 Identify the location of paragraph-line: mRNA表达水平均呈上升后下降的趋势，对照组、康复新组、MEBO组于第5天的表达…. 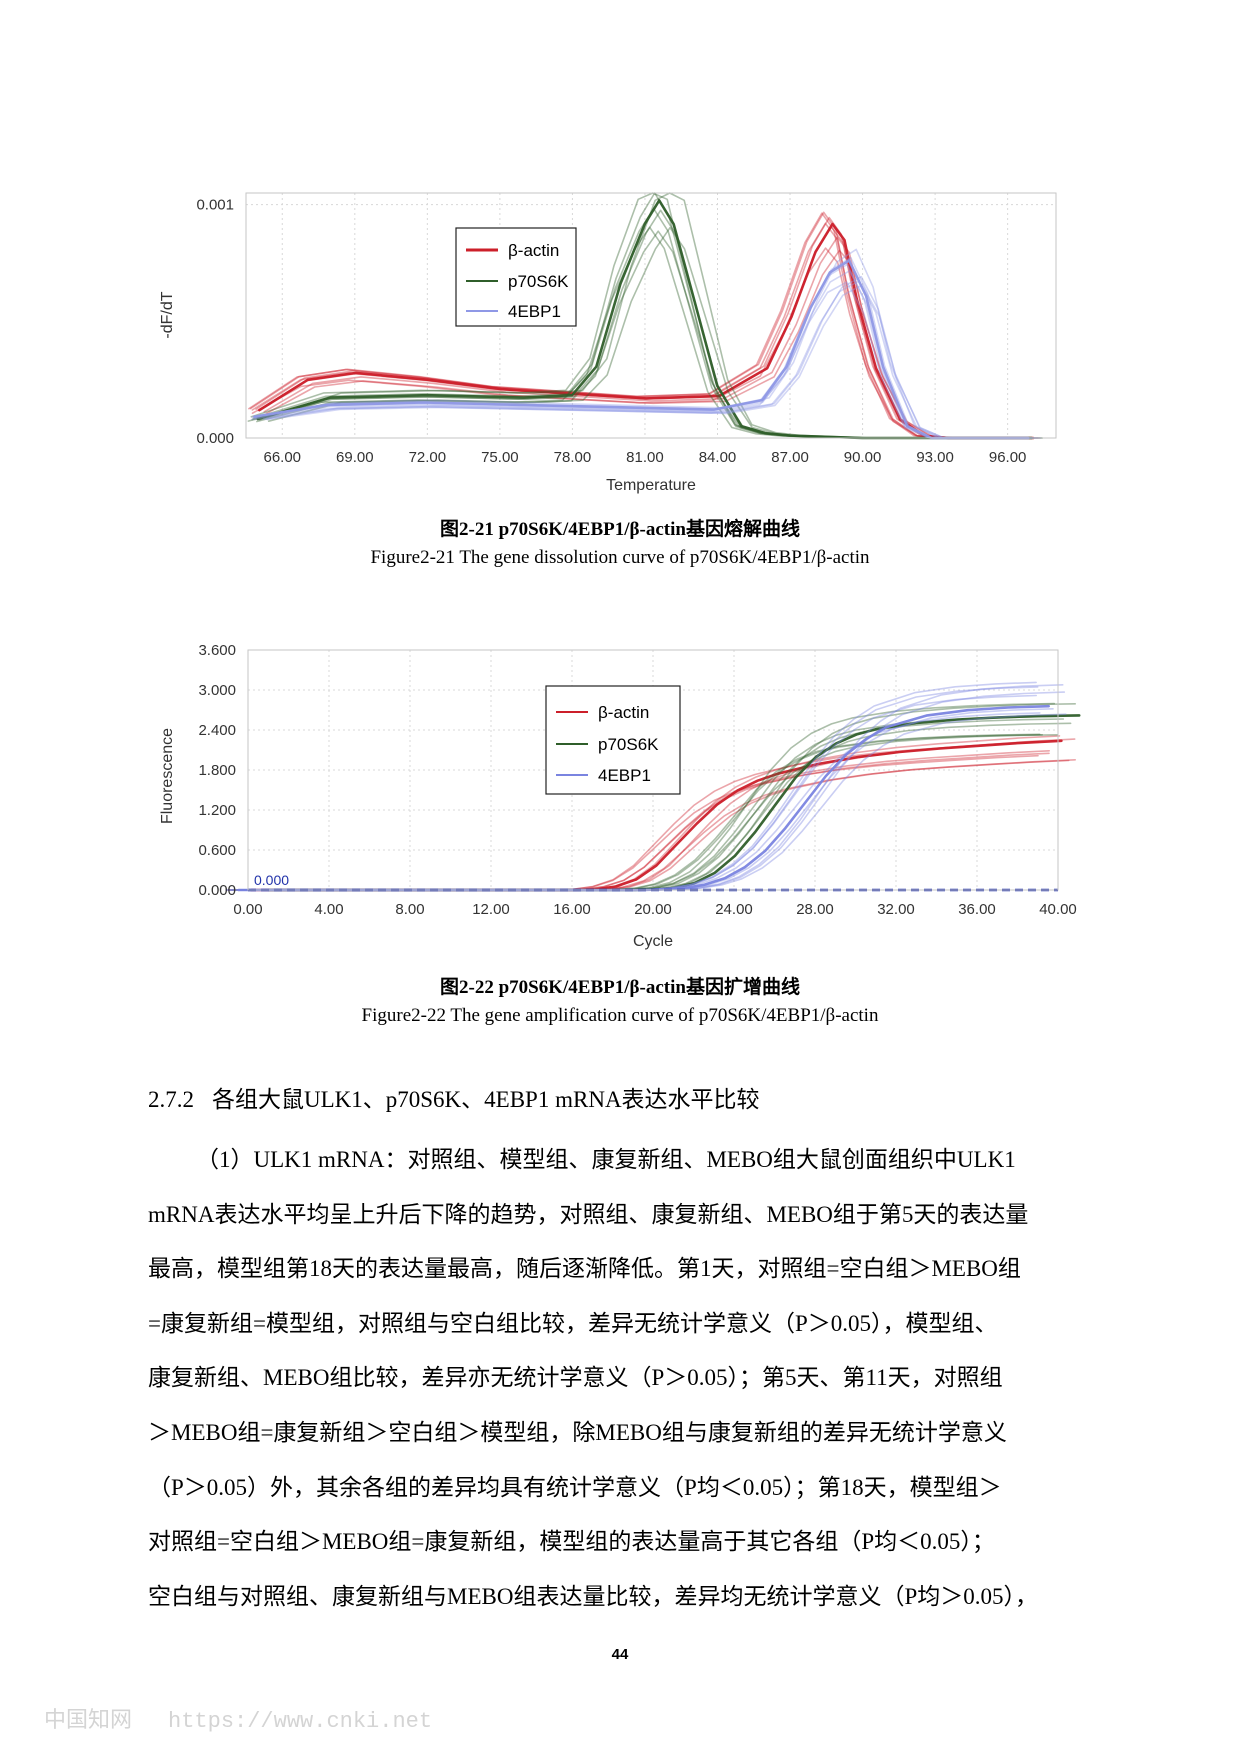
(588, 1214).